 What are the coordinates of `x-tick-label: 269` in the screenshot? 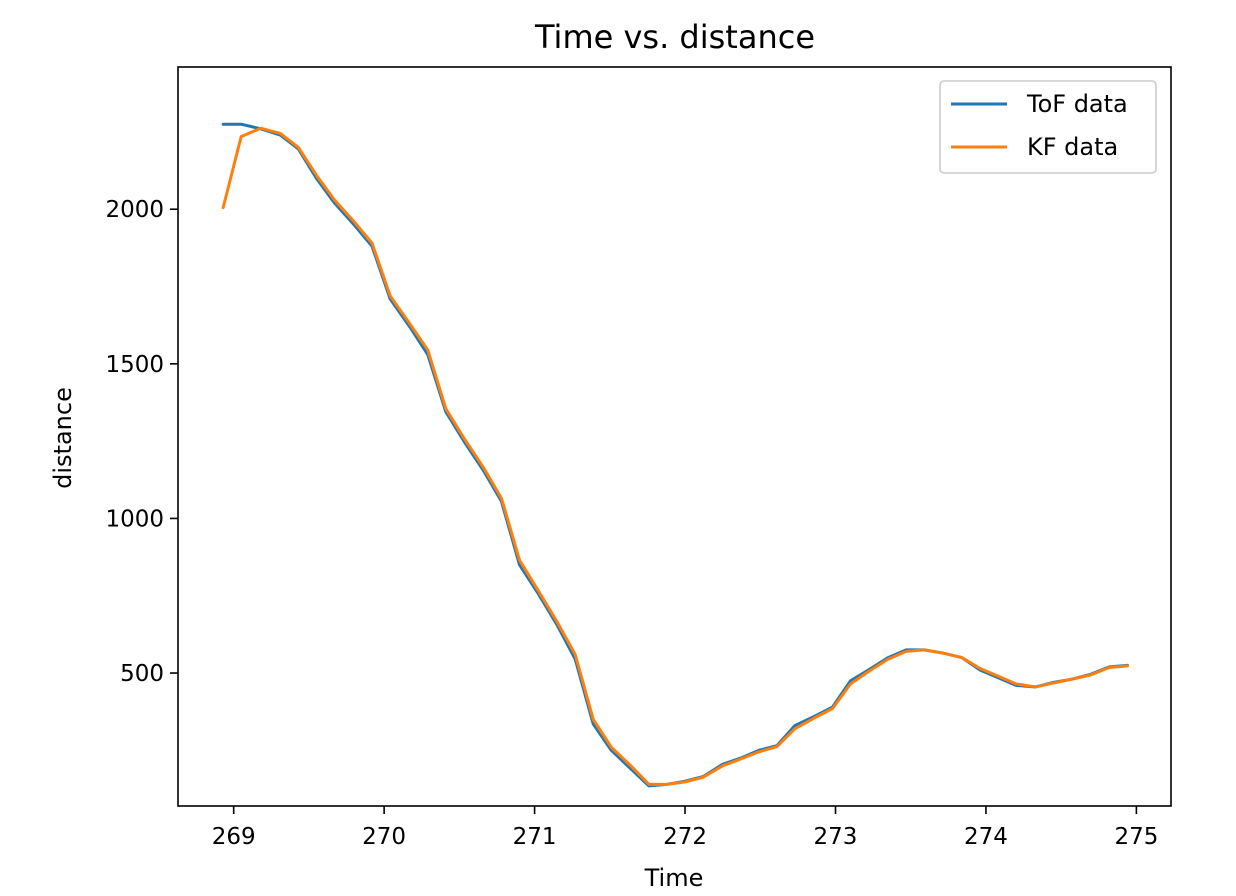 It's located at (234, 837).